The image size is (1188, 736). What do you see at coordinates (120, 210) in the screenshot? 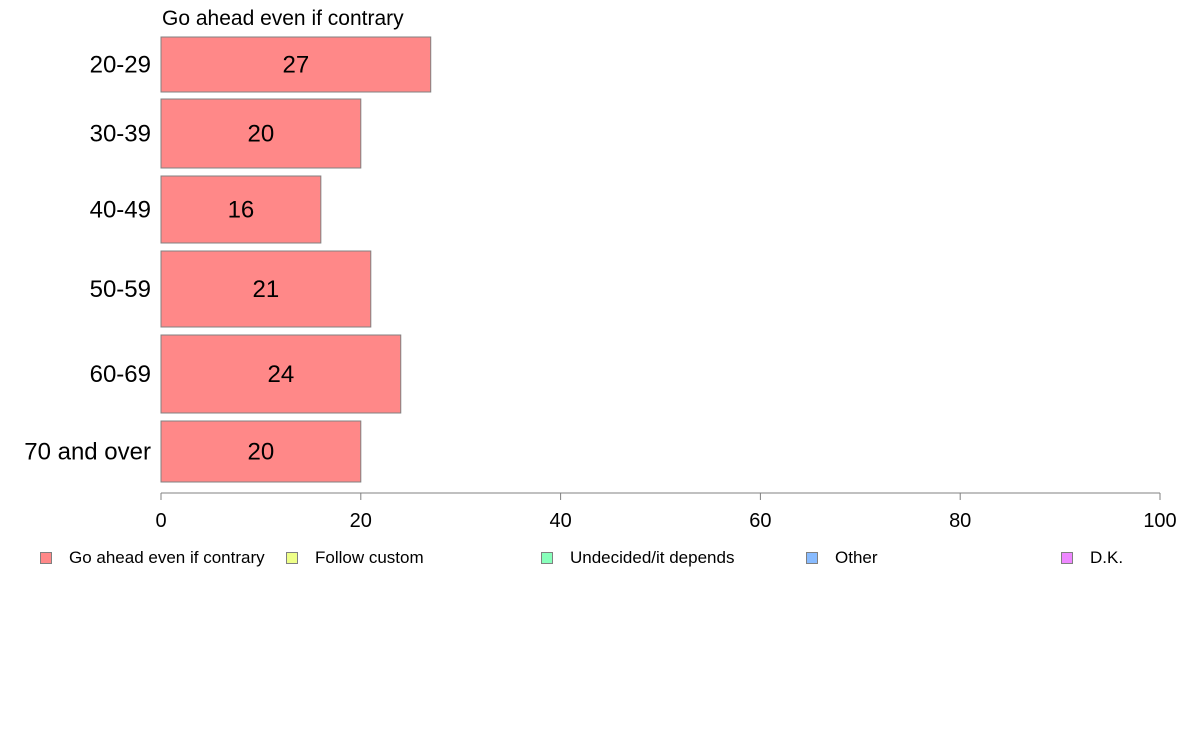
I see `category-label: 40-49` at bounding box center [120, 210].